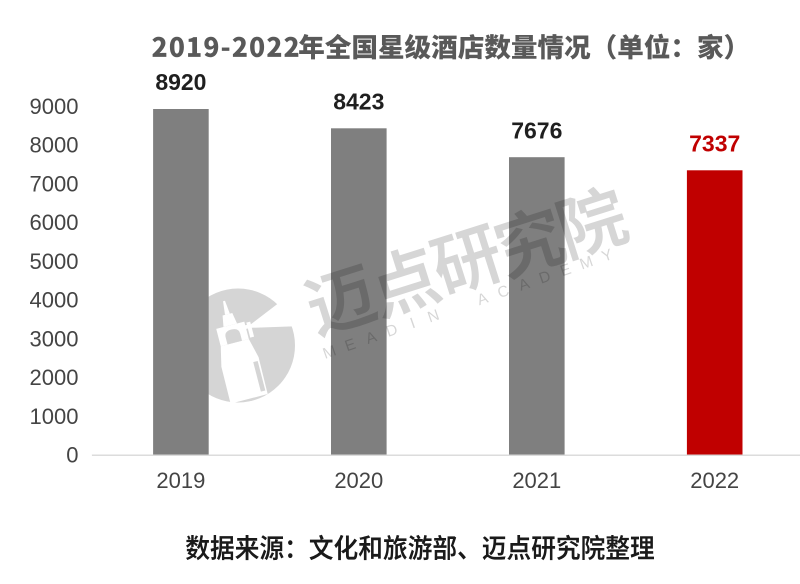 The image size is (800, 584). What do you see at coordinates (536, 480) in the screenshot?
I see `svg-text: 2021` at bounding box center [536, 480].